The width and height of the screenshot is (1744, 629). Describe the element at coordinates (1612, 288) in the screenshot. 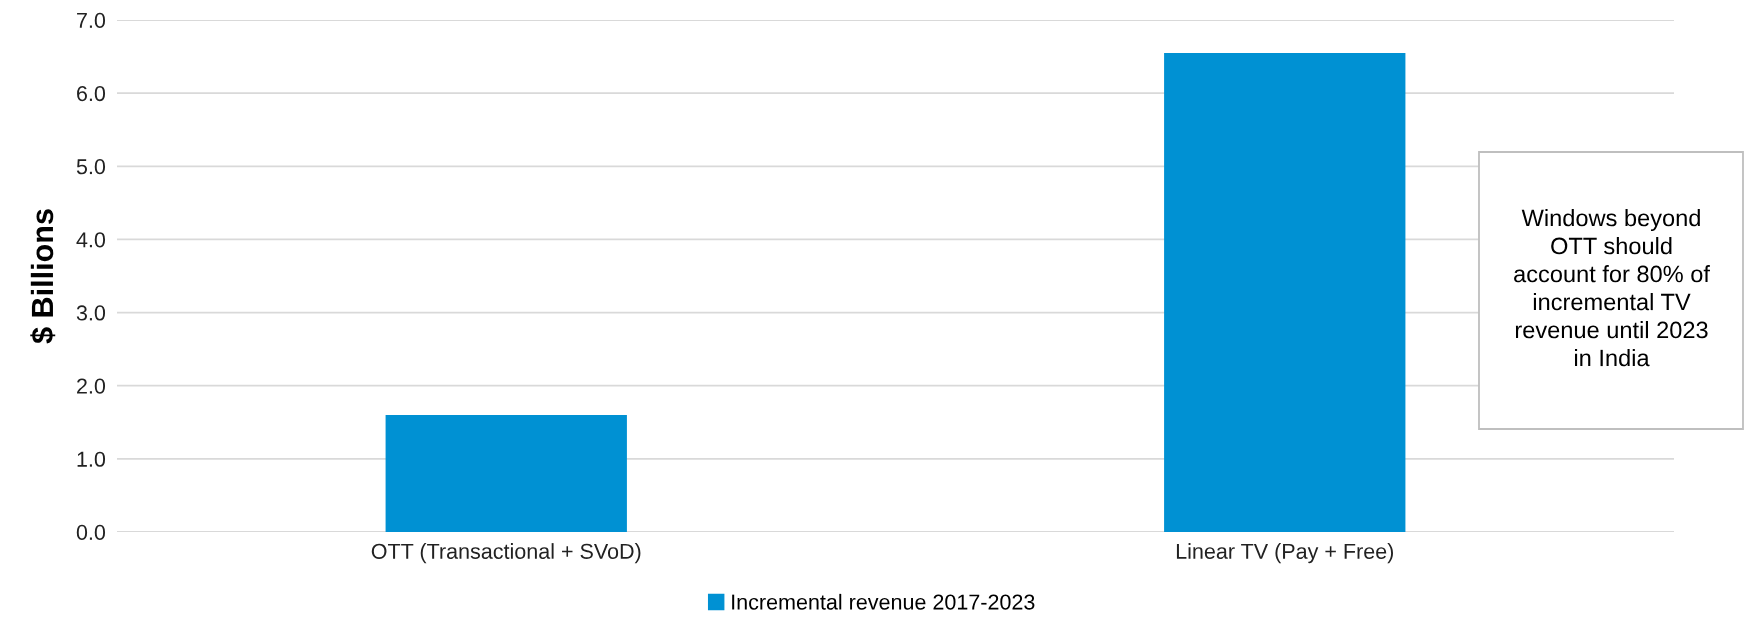

I see `annotation: Windows beyond OTT should account for 80% of incremental TV revenue until 2023 in India` at that location.